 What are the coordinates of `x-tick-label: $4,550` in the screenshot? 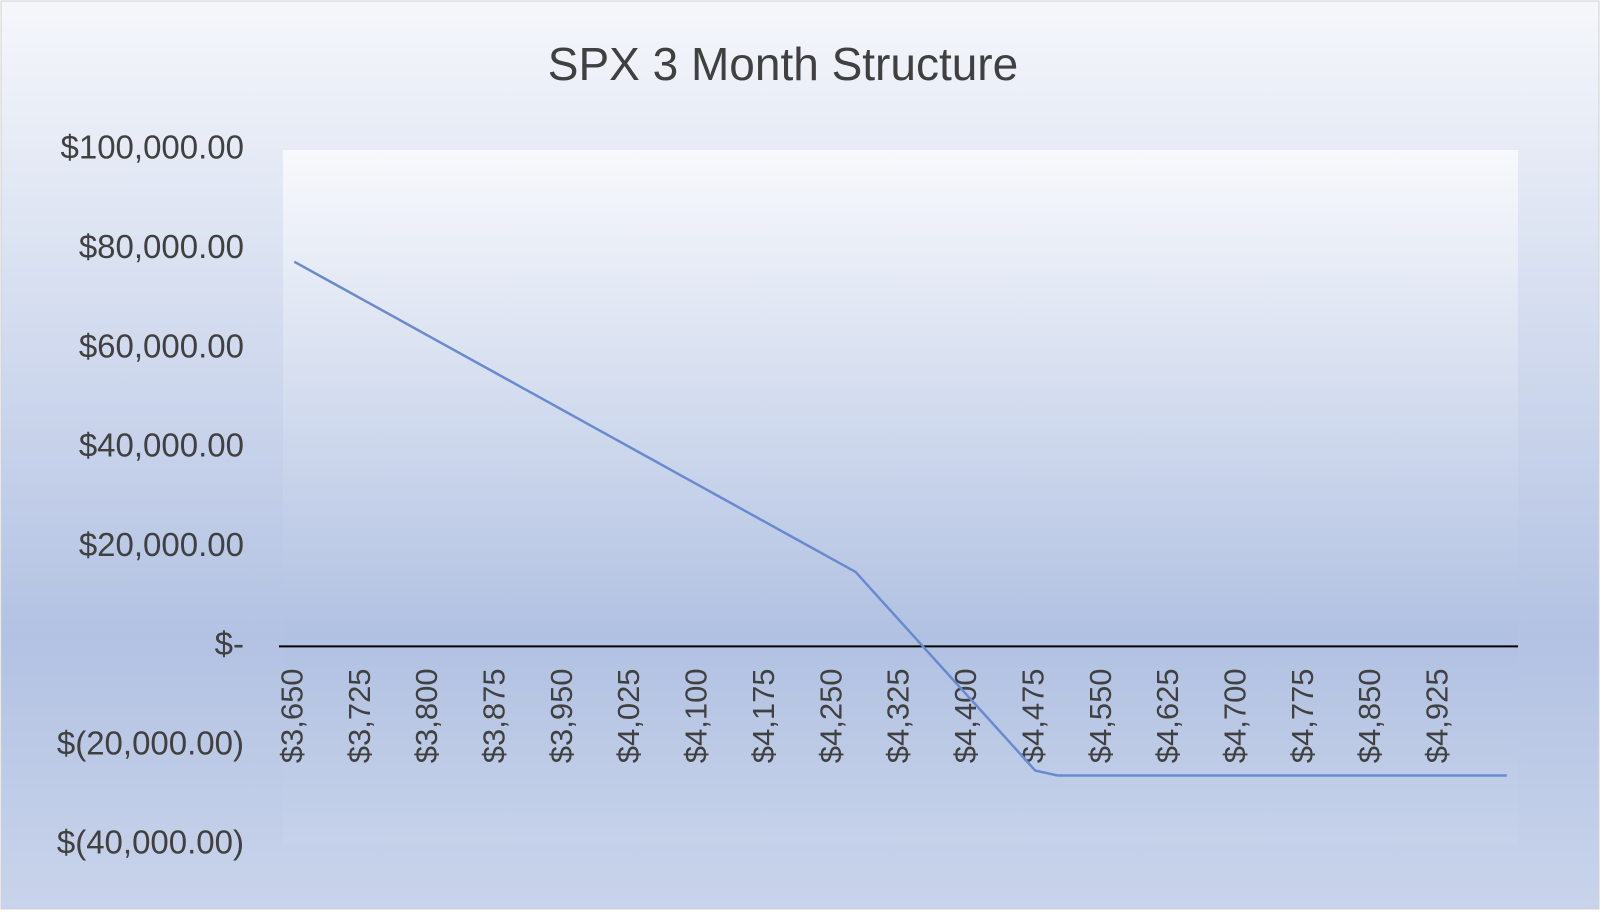 It's located at (1100, 715).